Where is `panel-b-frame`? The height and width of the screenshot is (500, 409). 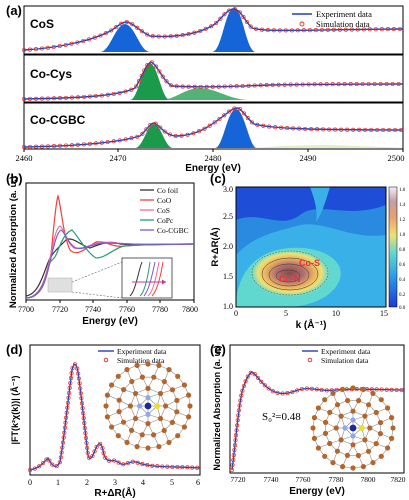 panel-b-frame is located at coordinates (110, 241).